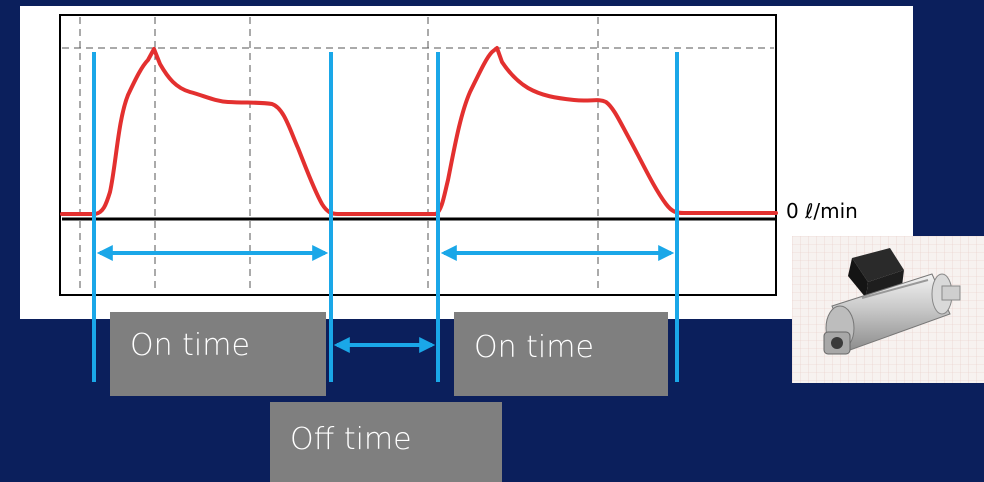  I want to click on on-time-label-1: On time, so click(218, 354).